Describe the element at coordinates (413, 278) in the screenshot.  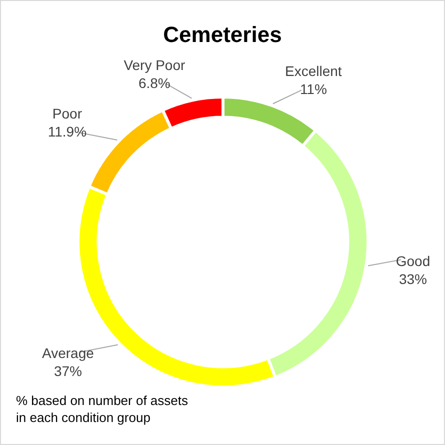
I see `data-label: 33%` at that location.